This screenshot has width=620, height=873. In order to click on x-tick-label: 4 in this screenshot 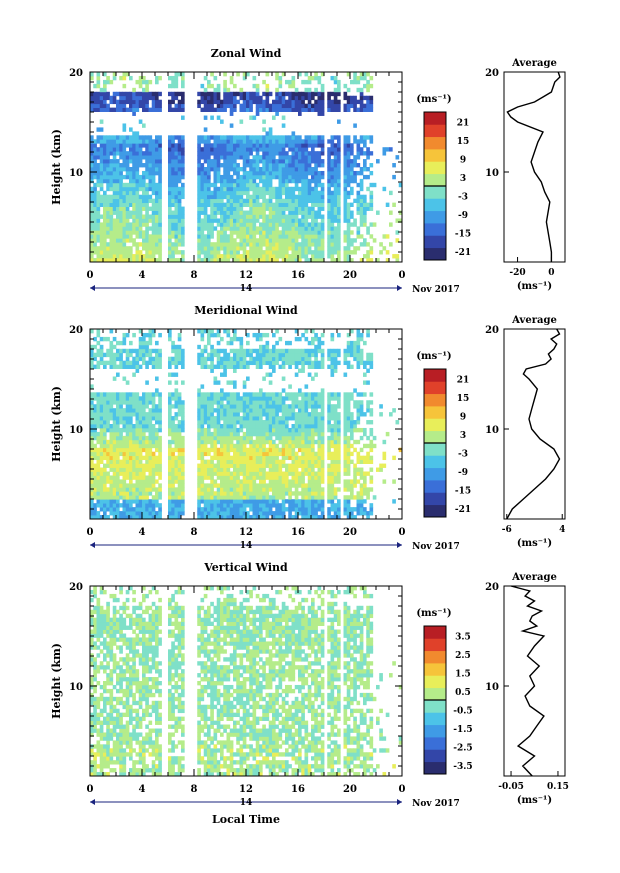, I will do `click(142, 275)`.